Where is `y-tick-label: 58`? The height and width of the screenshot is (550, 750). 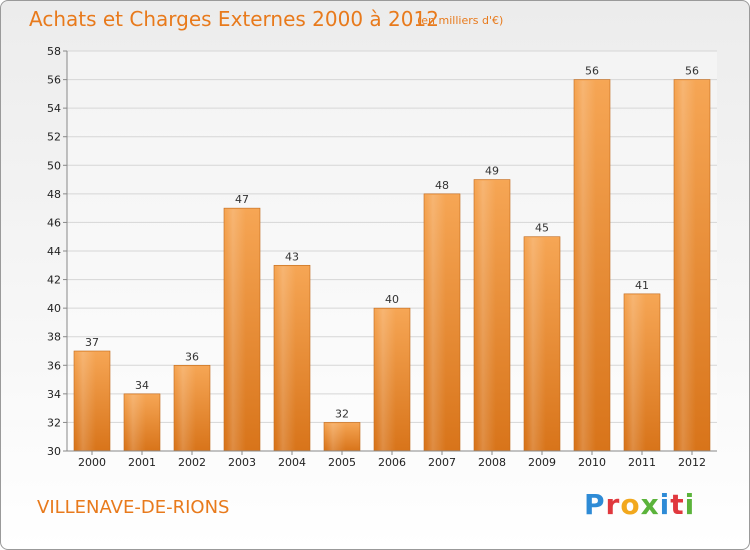
y-tick-label: 58 is located at coordinates (54, 51).